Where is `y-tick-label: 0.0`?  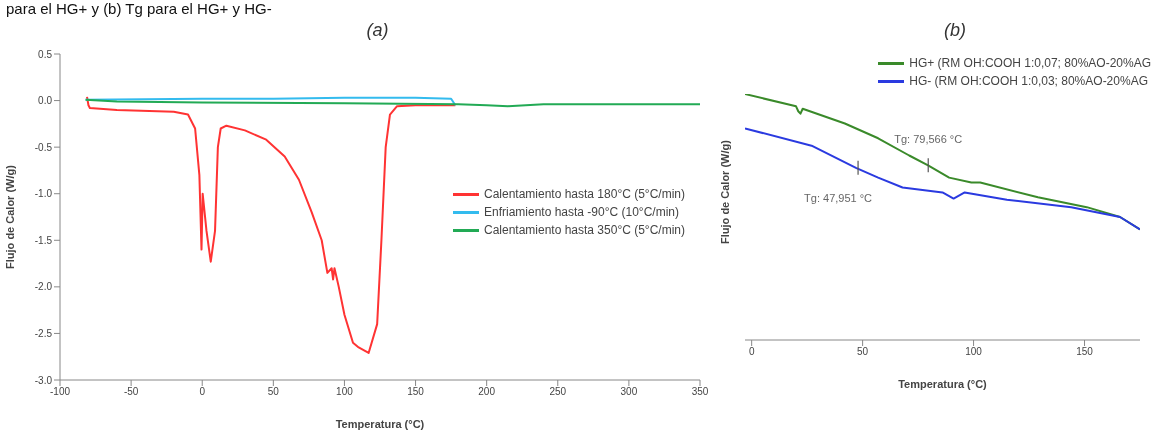 y-tick-label: 0.0 is located at coordinates (45, 101).